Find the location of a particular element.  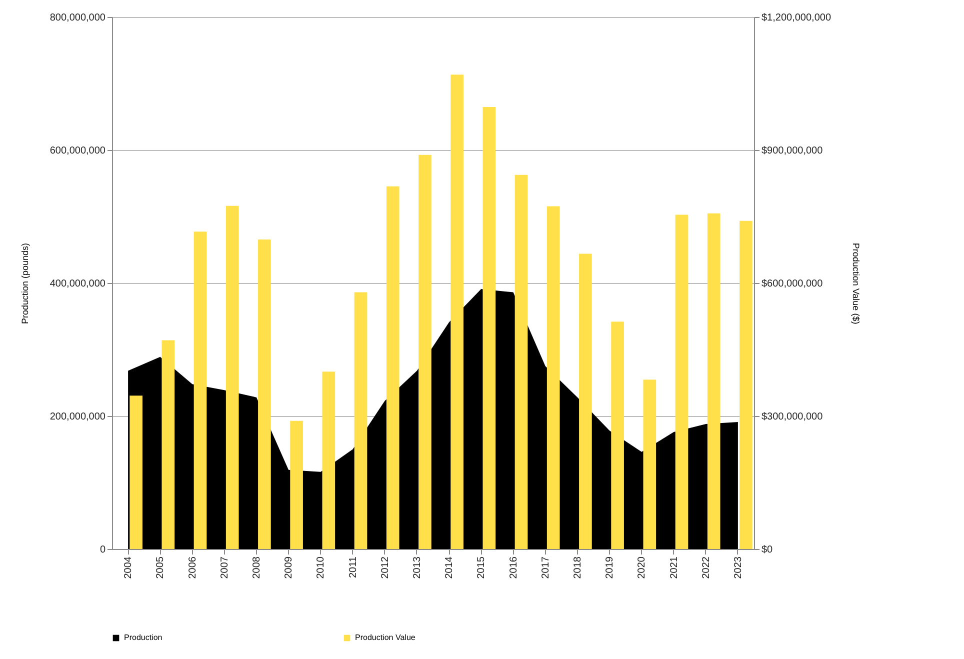

y2-tick-label: $900,000,000 is located at coordinates (793, 151).